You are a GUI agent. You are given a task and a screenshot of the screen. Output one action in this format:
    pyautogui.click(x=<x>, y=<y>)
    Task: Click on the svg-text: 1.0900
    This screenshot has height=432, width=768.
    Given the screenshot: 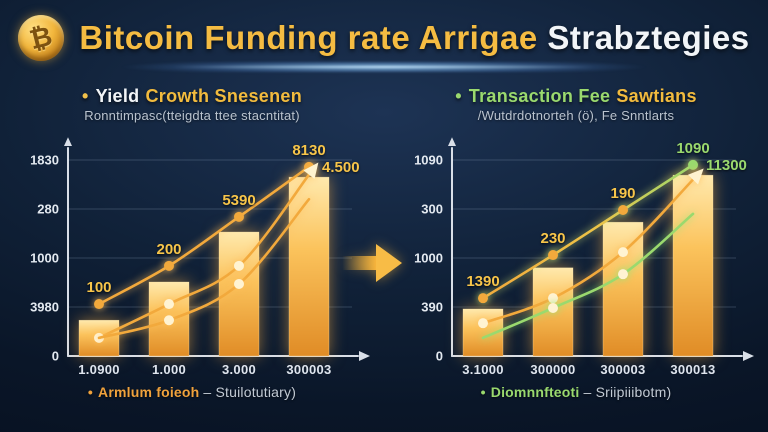 What is the action you would take?
    pyautogui.click(x=99, y=369)
    